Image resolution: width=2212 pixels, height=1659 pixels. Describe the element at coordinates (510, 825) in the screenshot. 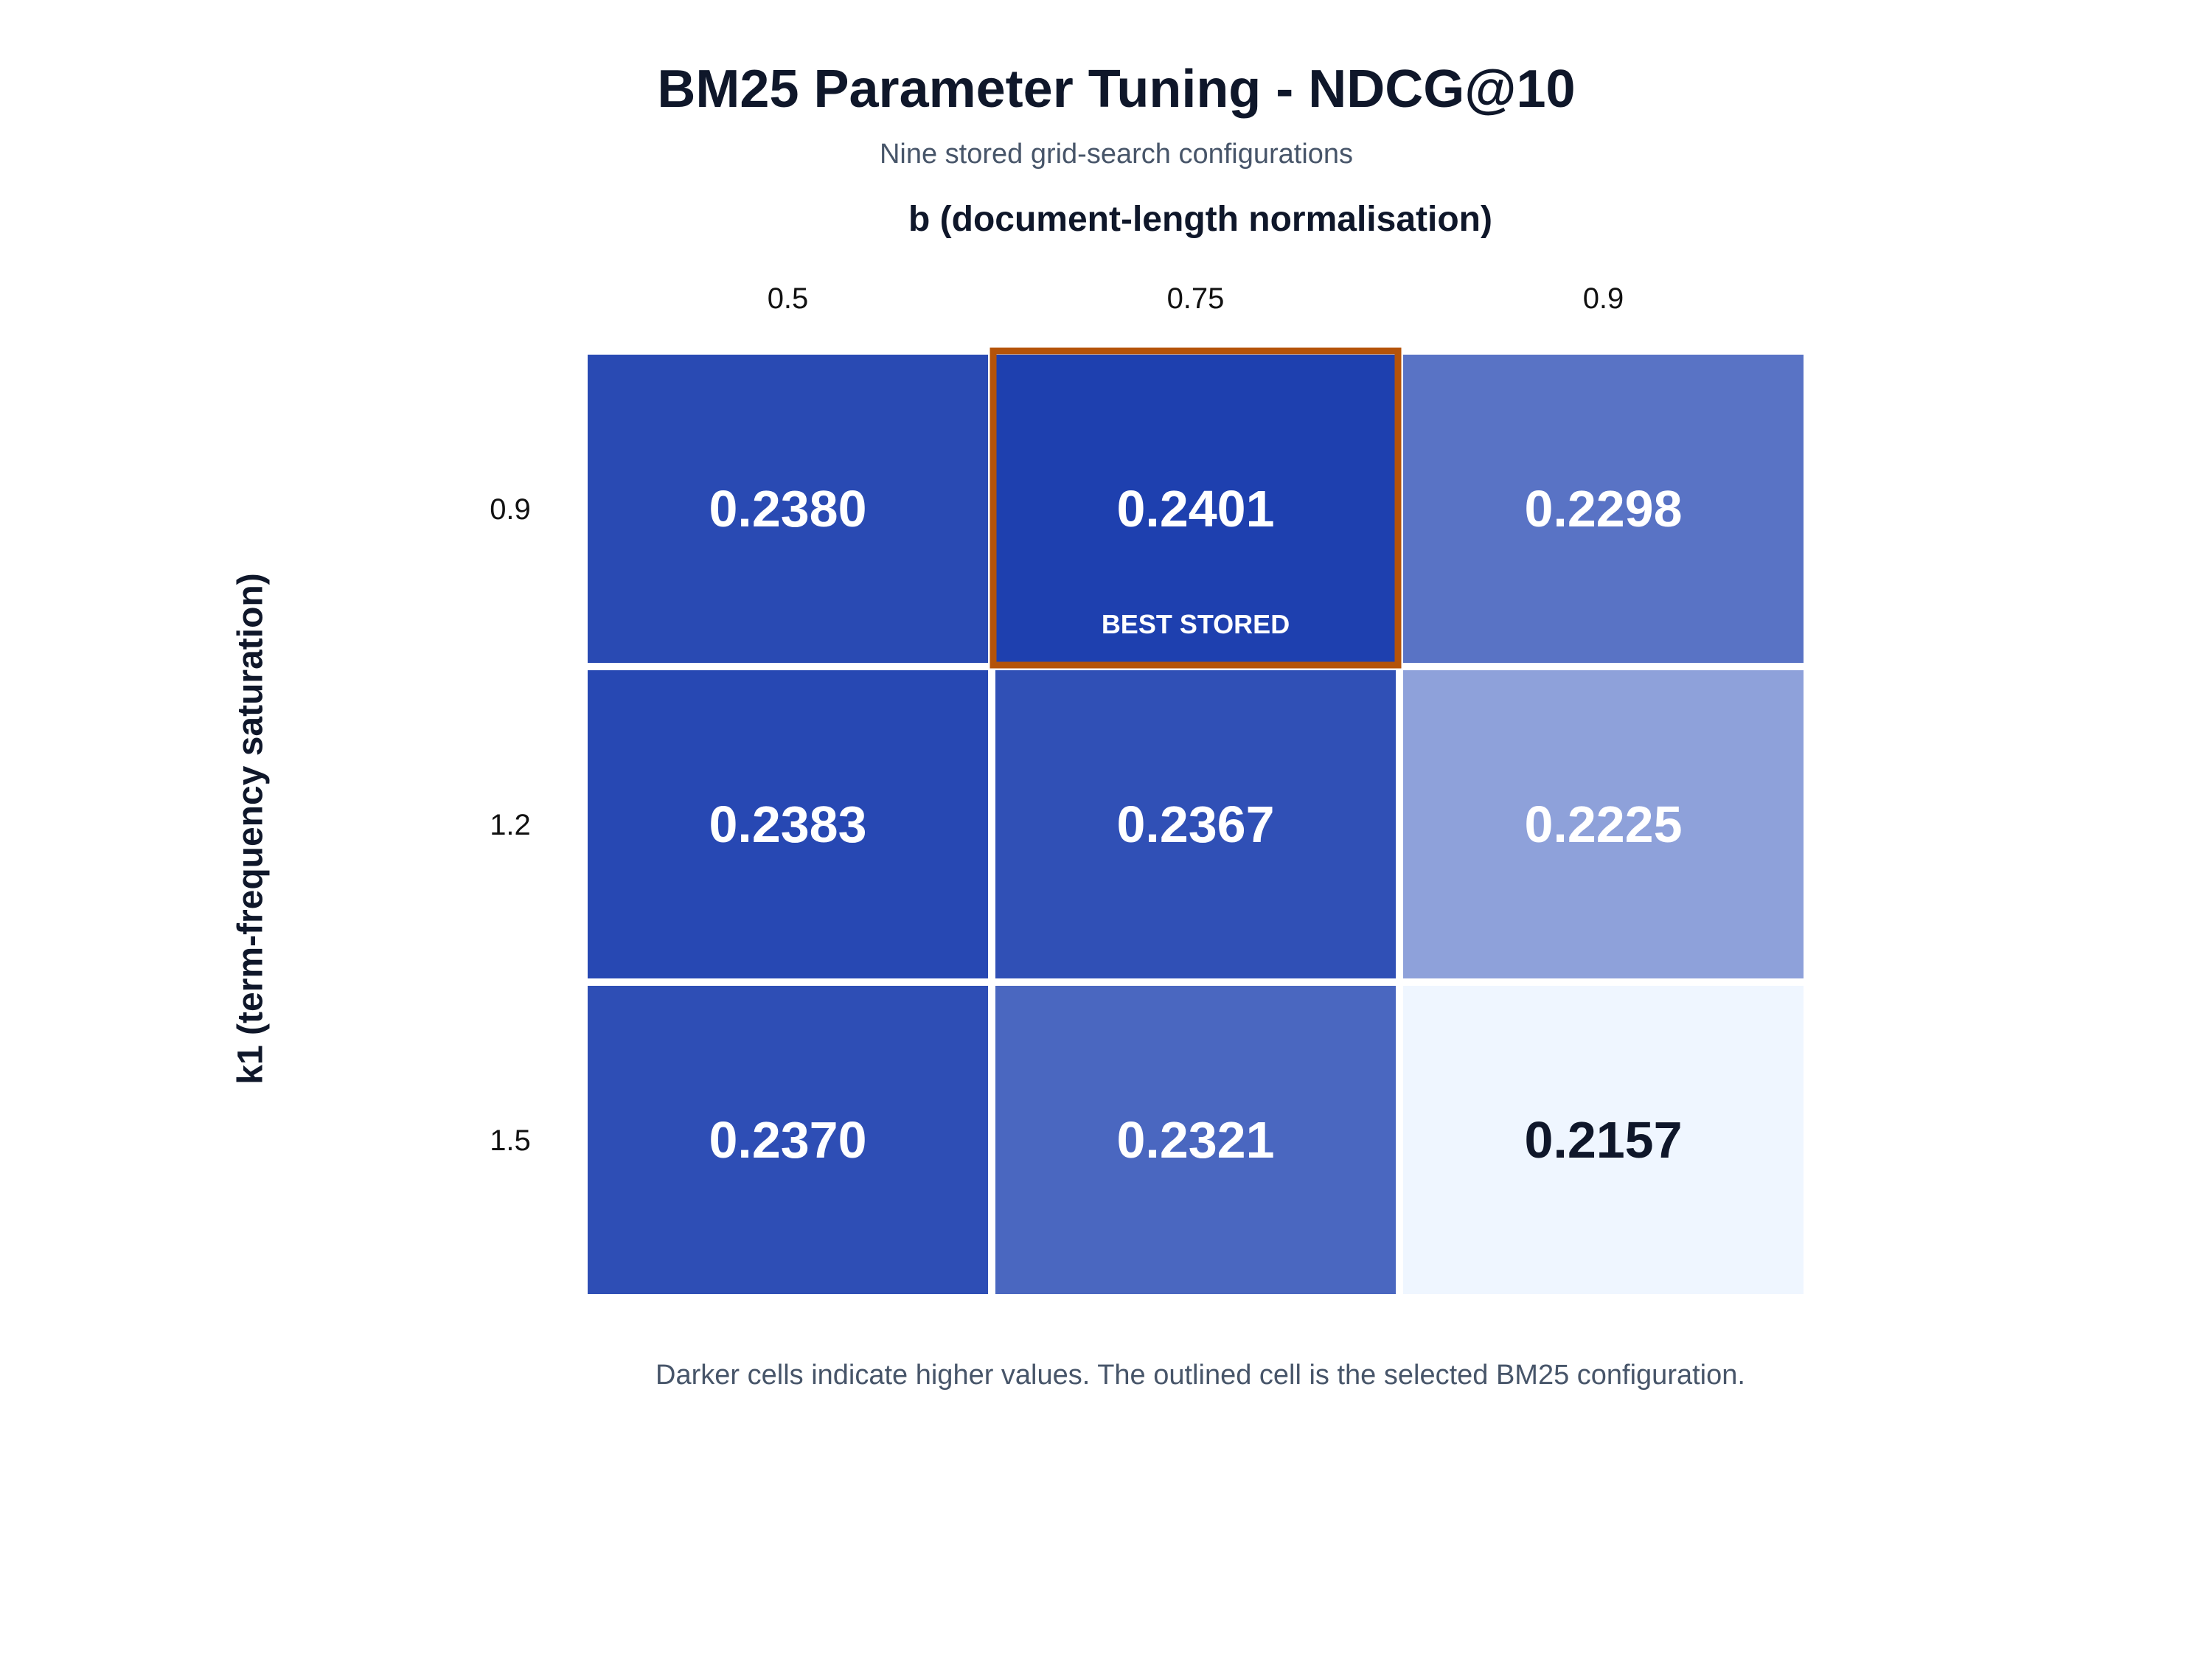

I see `y-tick-label: 1.2` at that location.